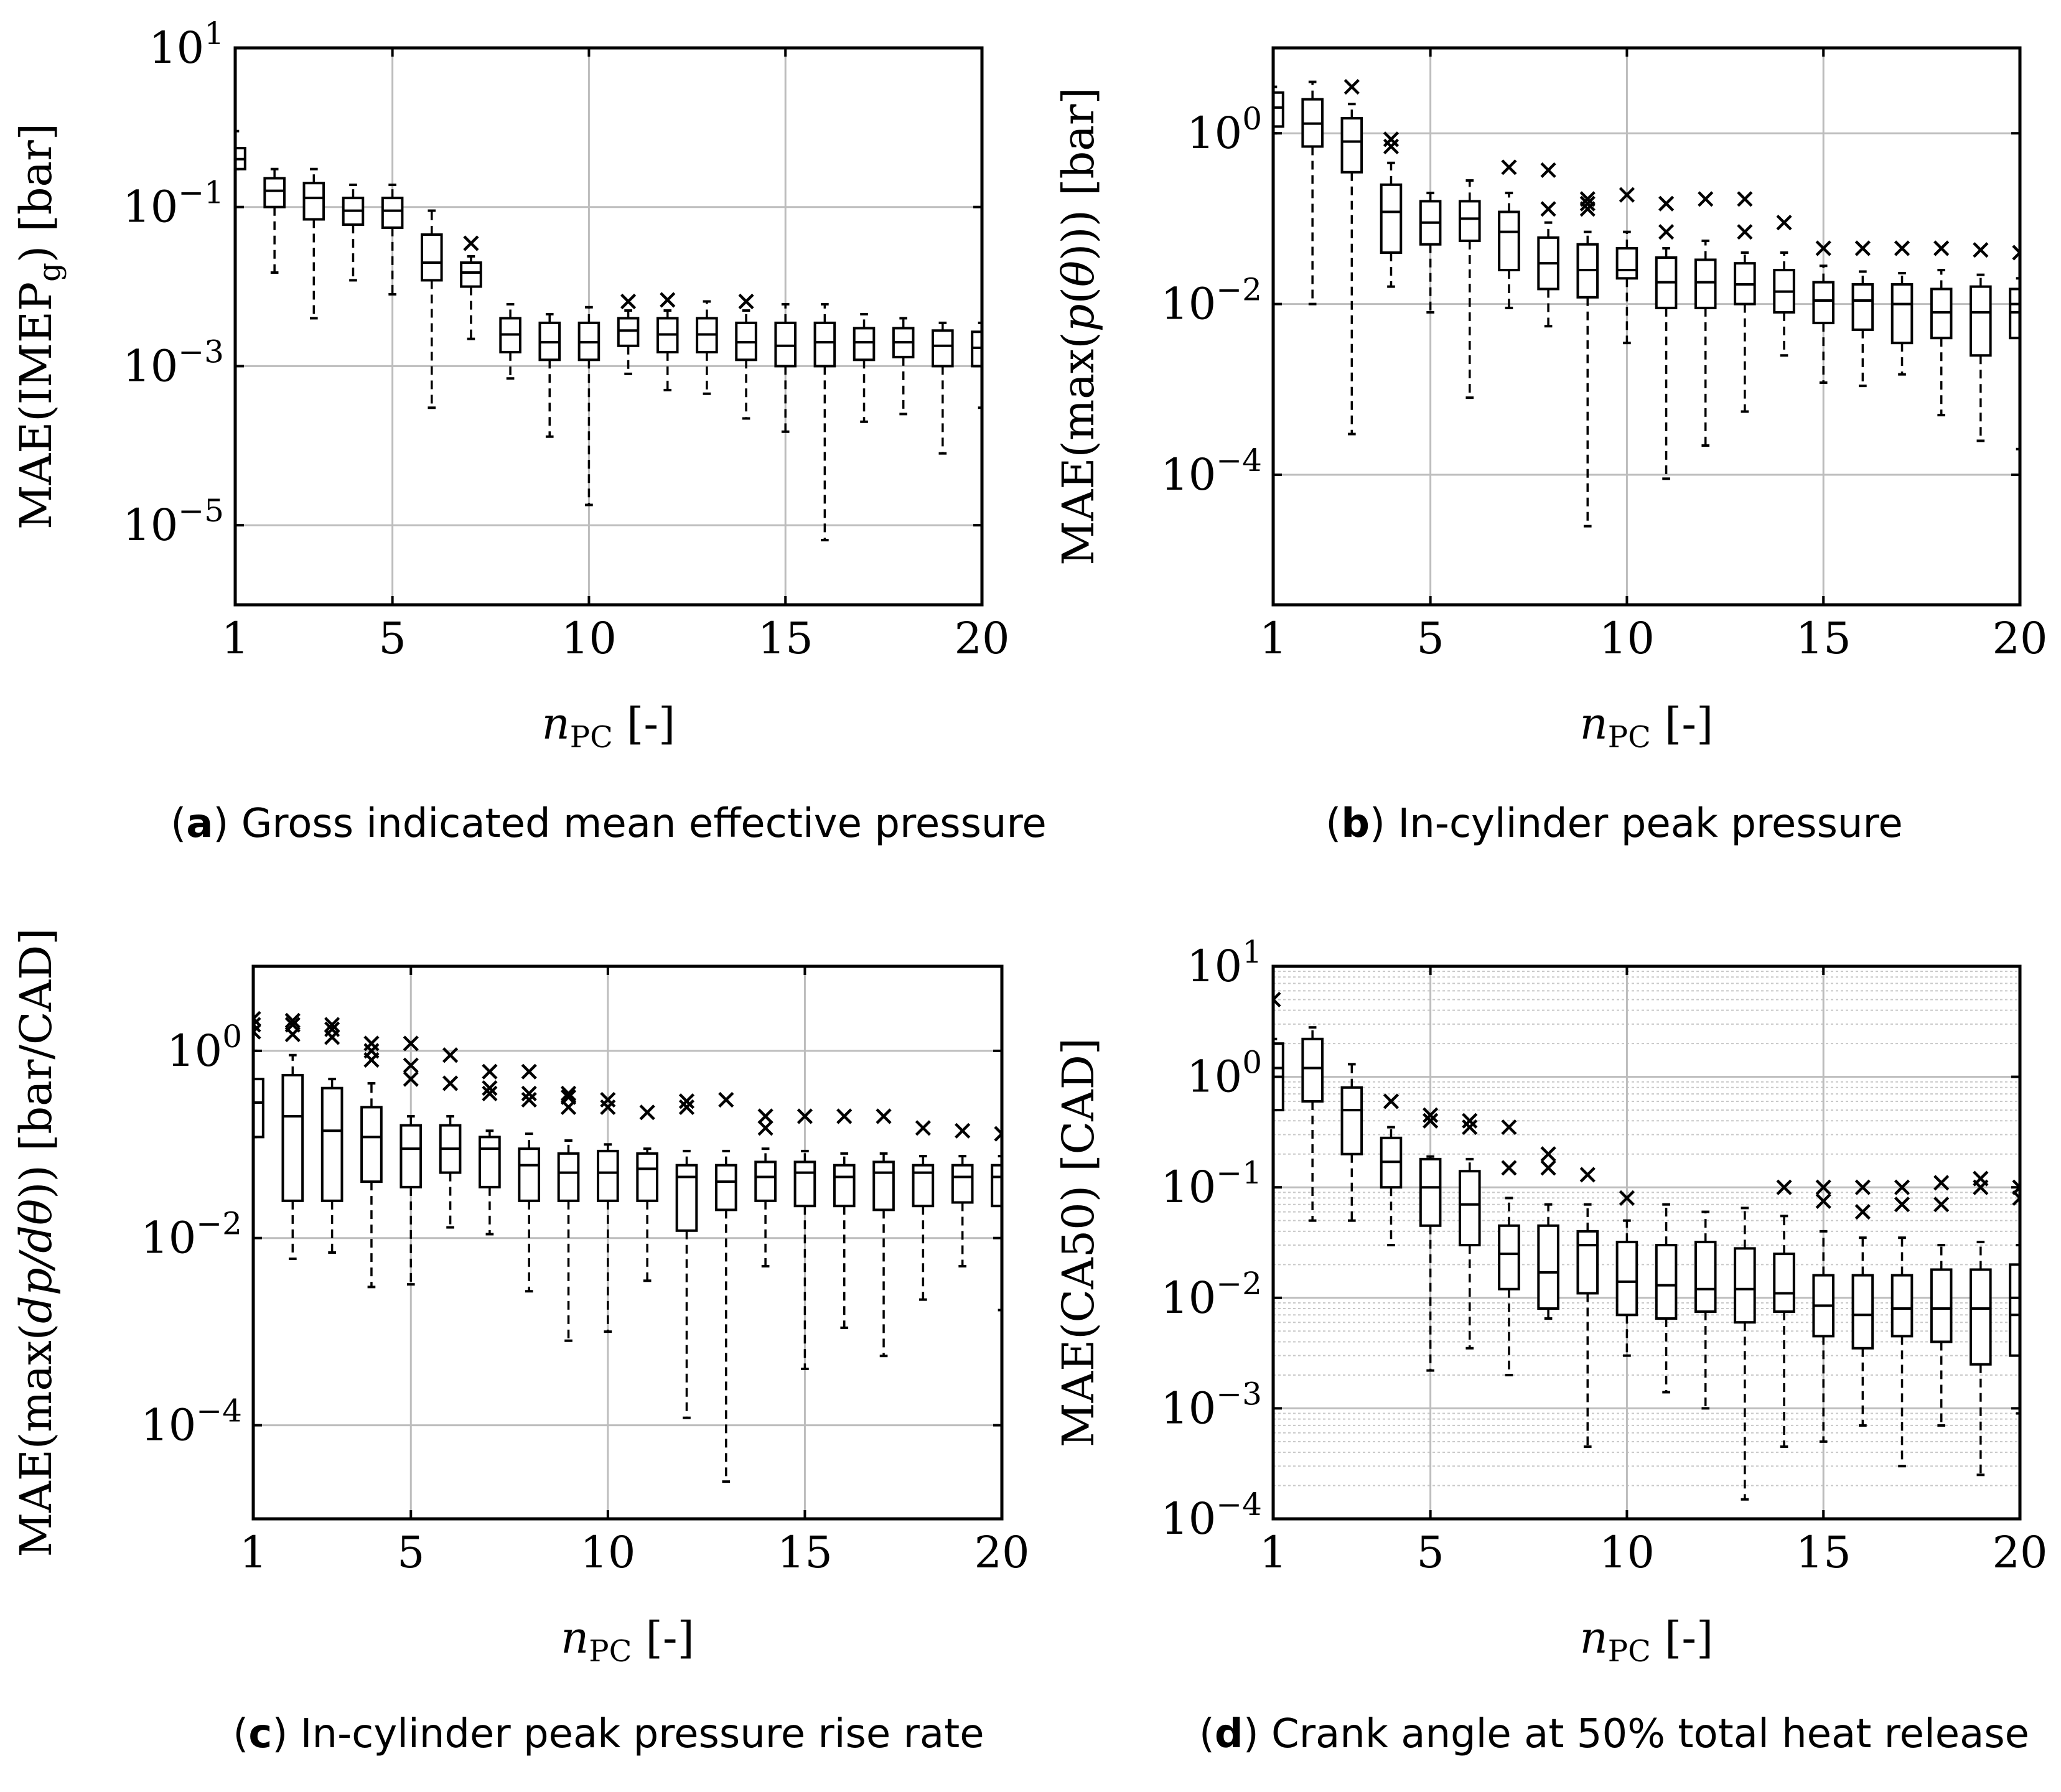  I want to click on y-tick-label: 10⁻⁴, so click(1211, 1515).